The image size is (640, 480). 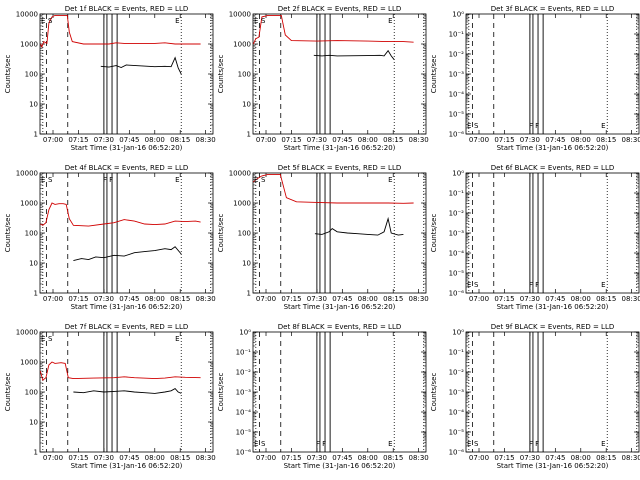 I want to click on y-tick-label: 1, so click(x=249, y=294).